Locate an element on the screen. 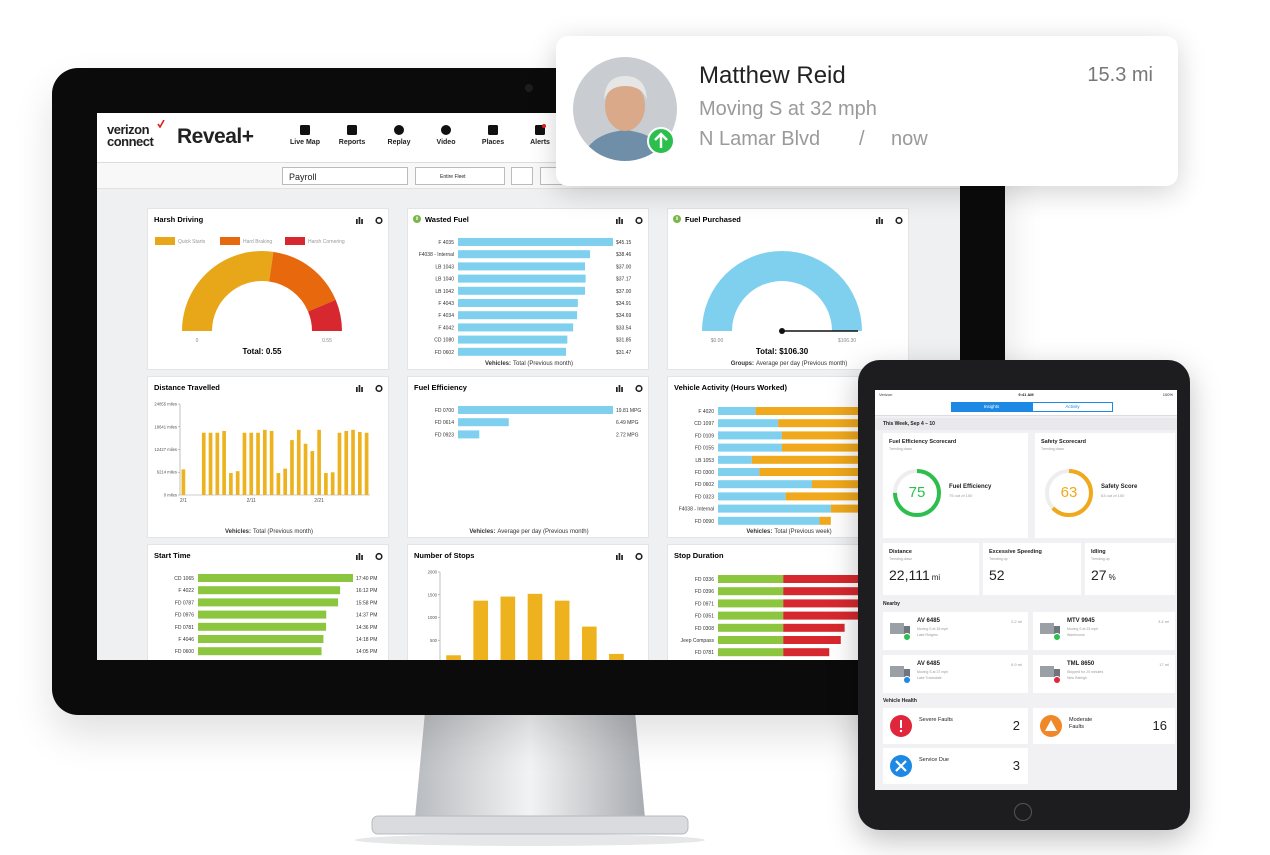 The image size is (1270, 855). nav-icon is located at coordinates (352, 130).